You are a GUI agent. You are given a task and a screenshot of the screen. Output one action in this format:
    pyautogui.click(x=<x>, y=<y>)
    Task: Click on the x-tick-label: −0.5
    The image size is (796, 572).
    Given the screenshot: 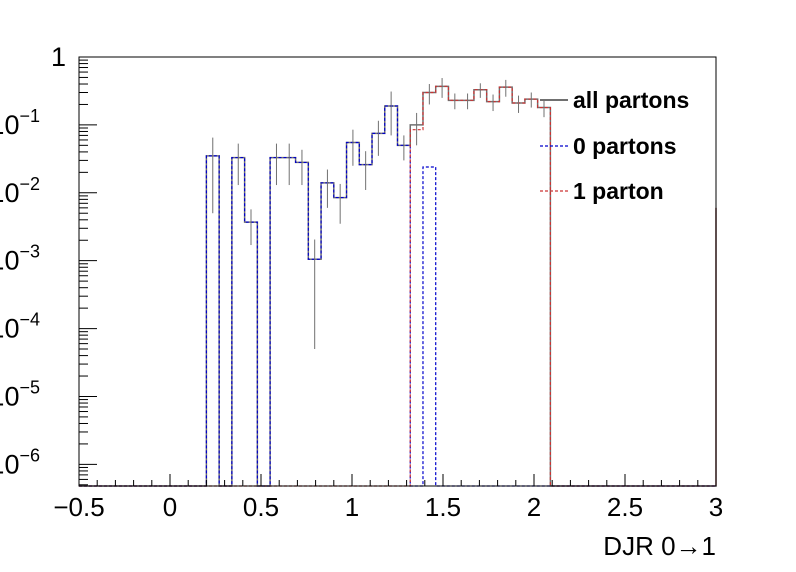 What is the action you would take?
    pyautogui.click(x=78, y=507)
    